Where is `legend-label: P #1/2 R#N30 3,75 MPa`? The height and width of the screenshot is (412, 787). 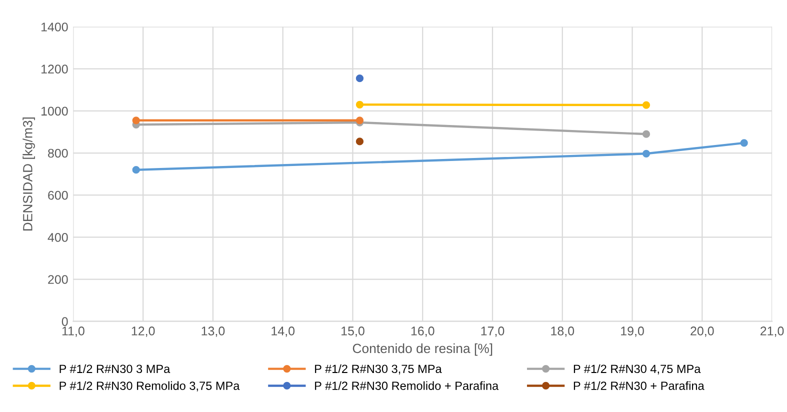
legend-label: P #1/2 R#N30 3,75 MPa is located at coordinates (378, 369).